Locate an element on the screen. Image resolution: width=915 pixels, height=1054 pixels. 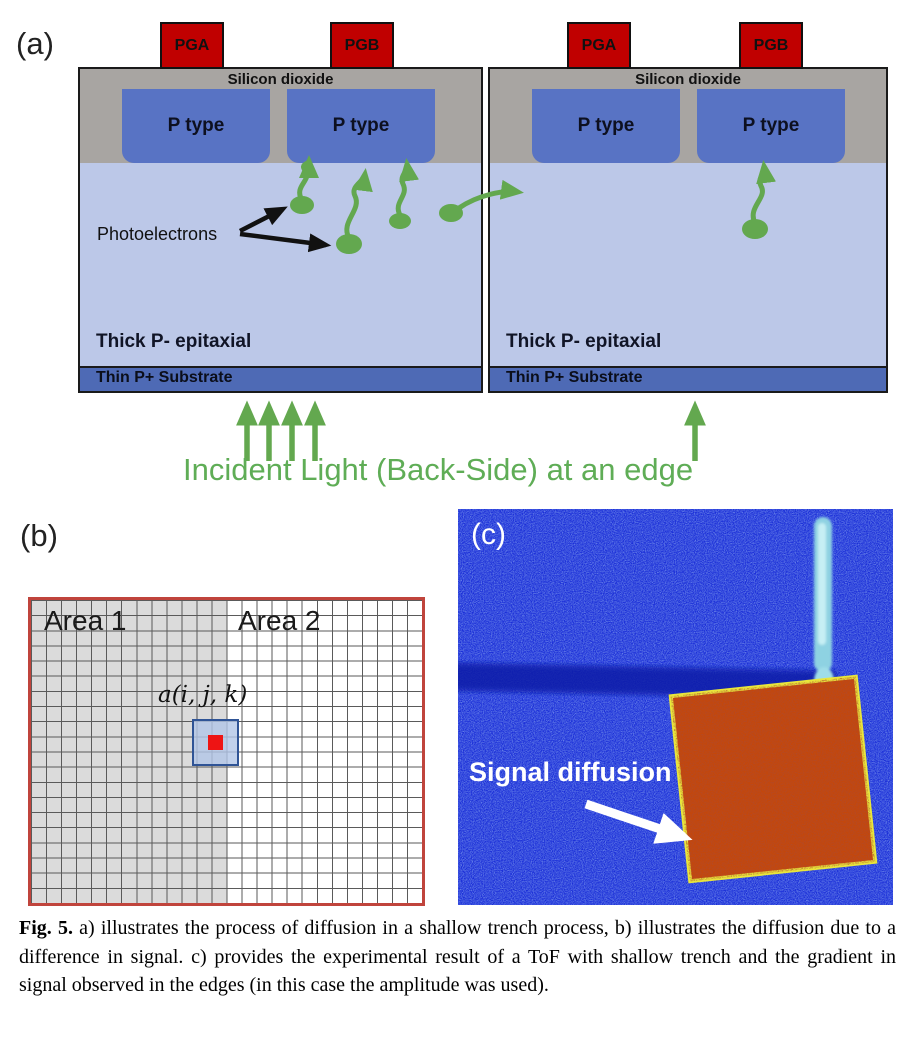
signal-diffusion-label: Signal diffusion is located at coordinates (570, 772).